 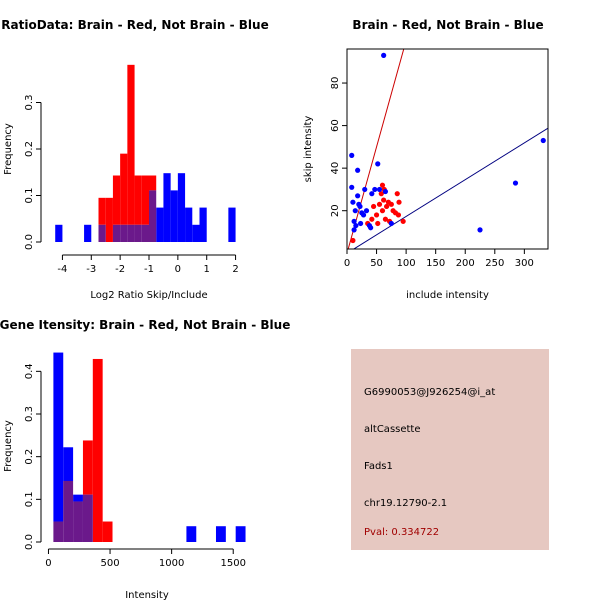 What do you see at coordinates (335, 83) in the screenshot?
I see `y-tick-label: 80` at bounding box center [335, 83].